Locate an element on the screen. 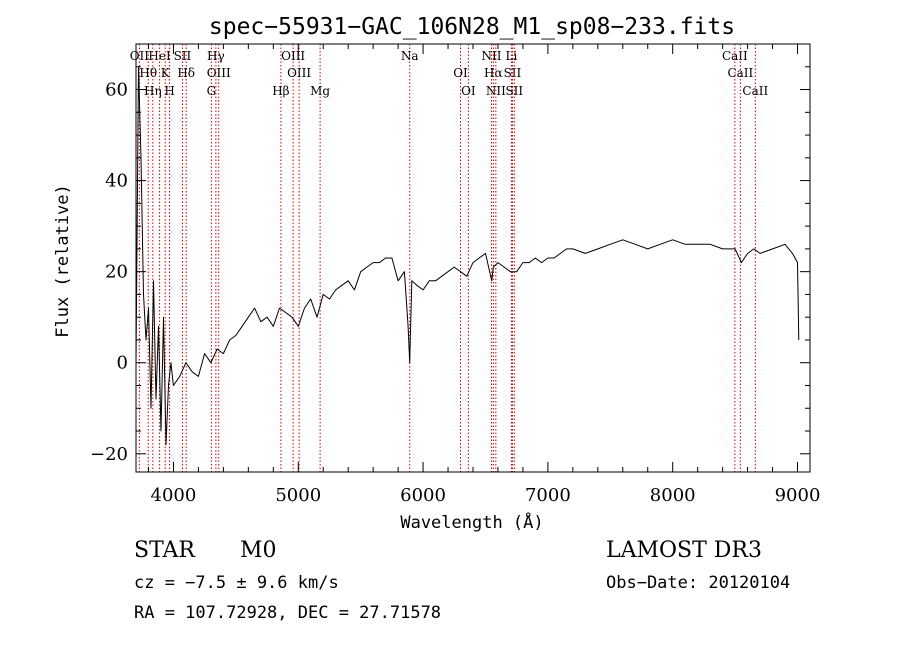 The width and height of the screenshot is (900, 649). line-marker-label: Mg is located at coordinates (320, 91).